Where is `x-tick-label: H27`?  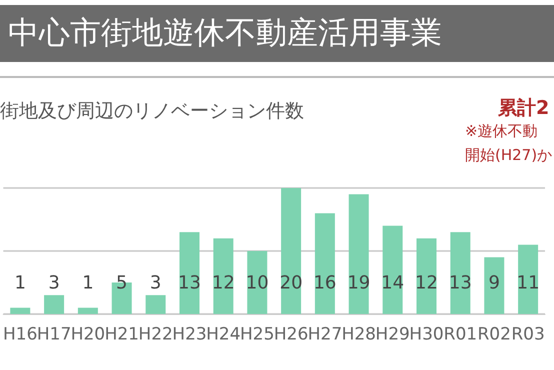
x-tick-label: H27 is located at coordinates (325, 334).